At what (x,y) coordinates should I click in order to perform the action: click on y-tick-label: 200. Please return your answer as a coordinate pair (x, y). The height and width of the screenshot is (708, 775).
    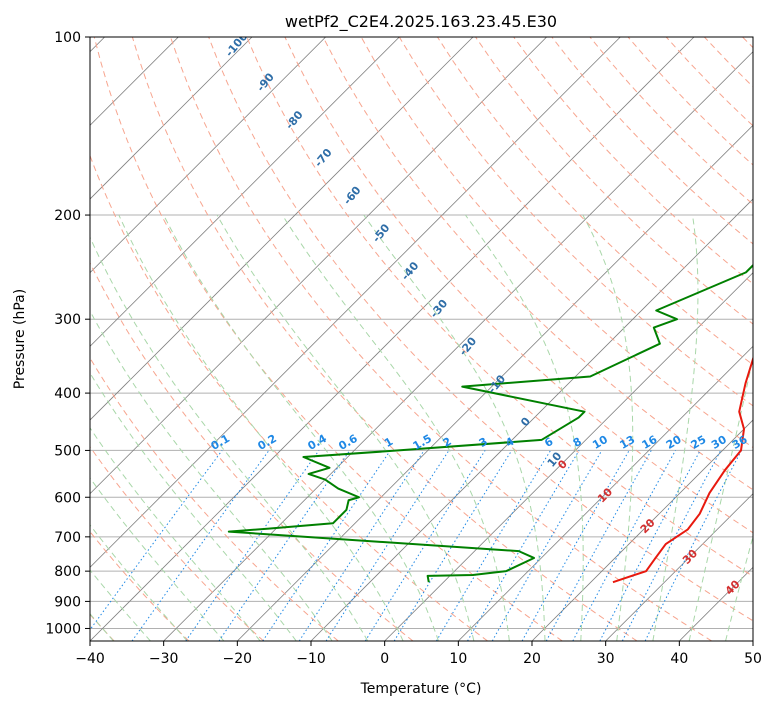
    Looking at the image, I should click on (67, 216).